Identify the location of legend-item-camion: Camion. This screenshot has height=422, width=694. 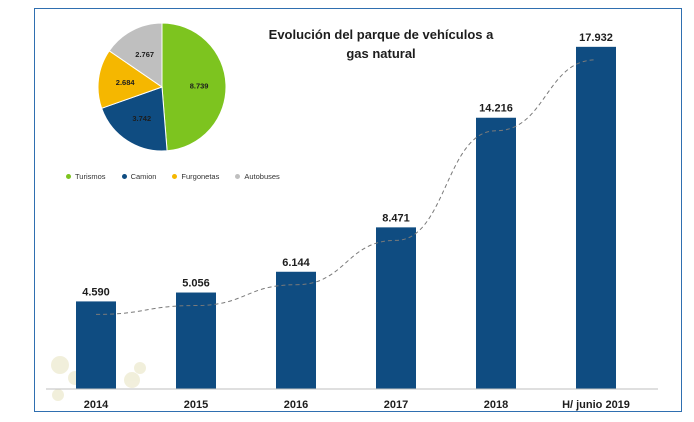
(139, 176).